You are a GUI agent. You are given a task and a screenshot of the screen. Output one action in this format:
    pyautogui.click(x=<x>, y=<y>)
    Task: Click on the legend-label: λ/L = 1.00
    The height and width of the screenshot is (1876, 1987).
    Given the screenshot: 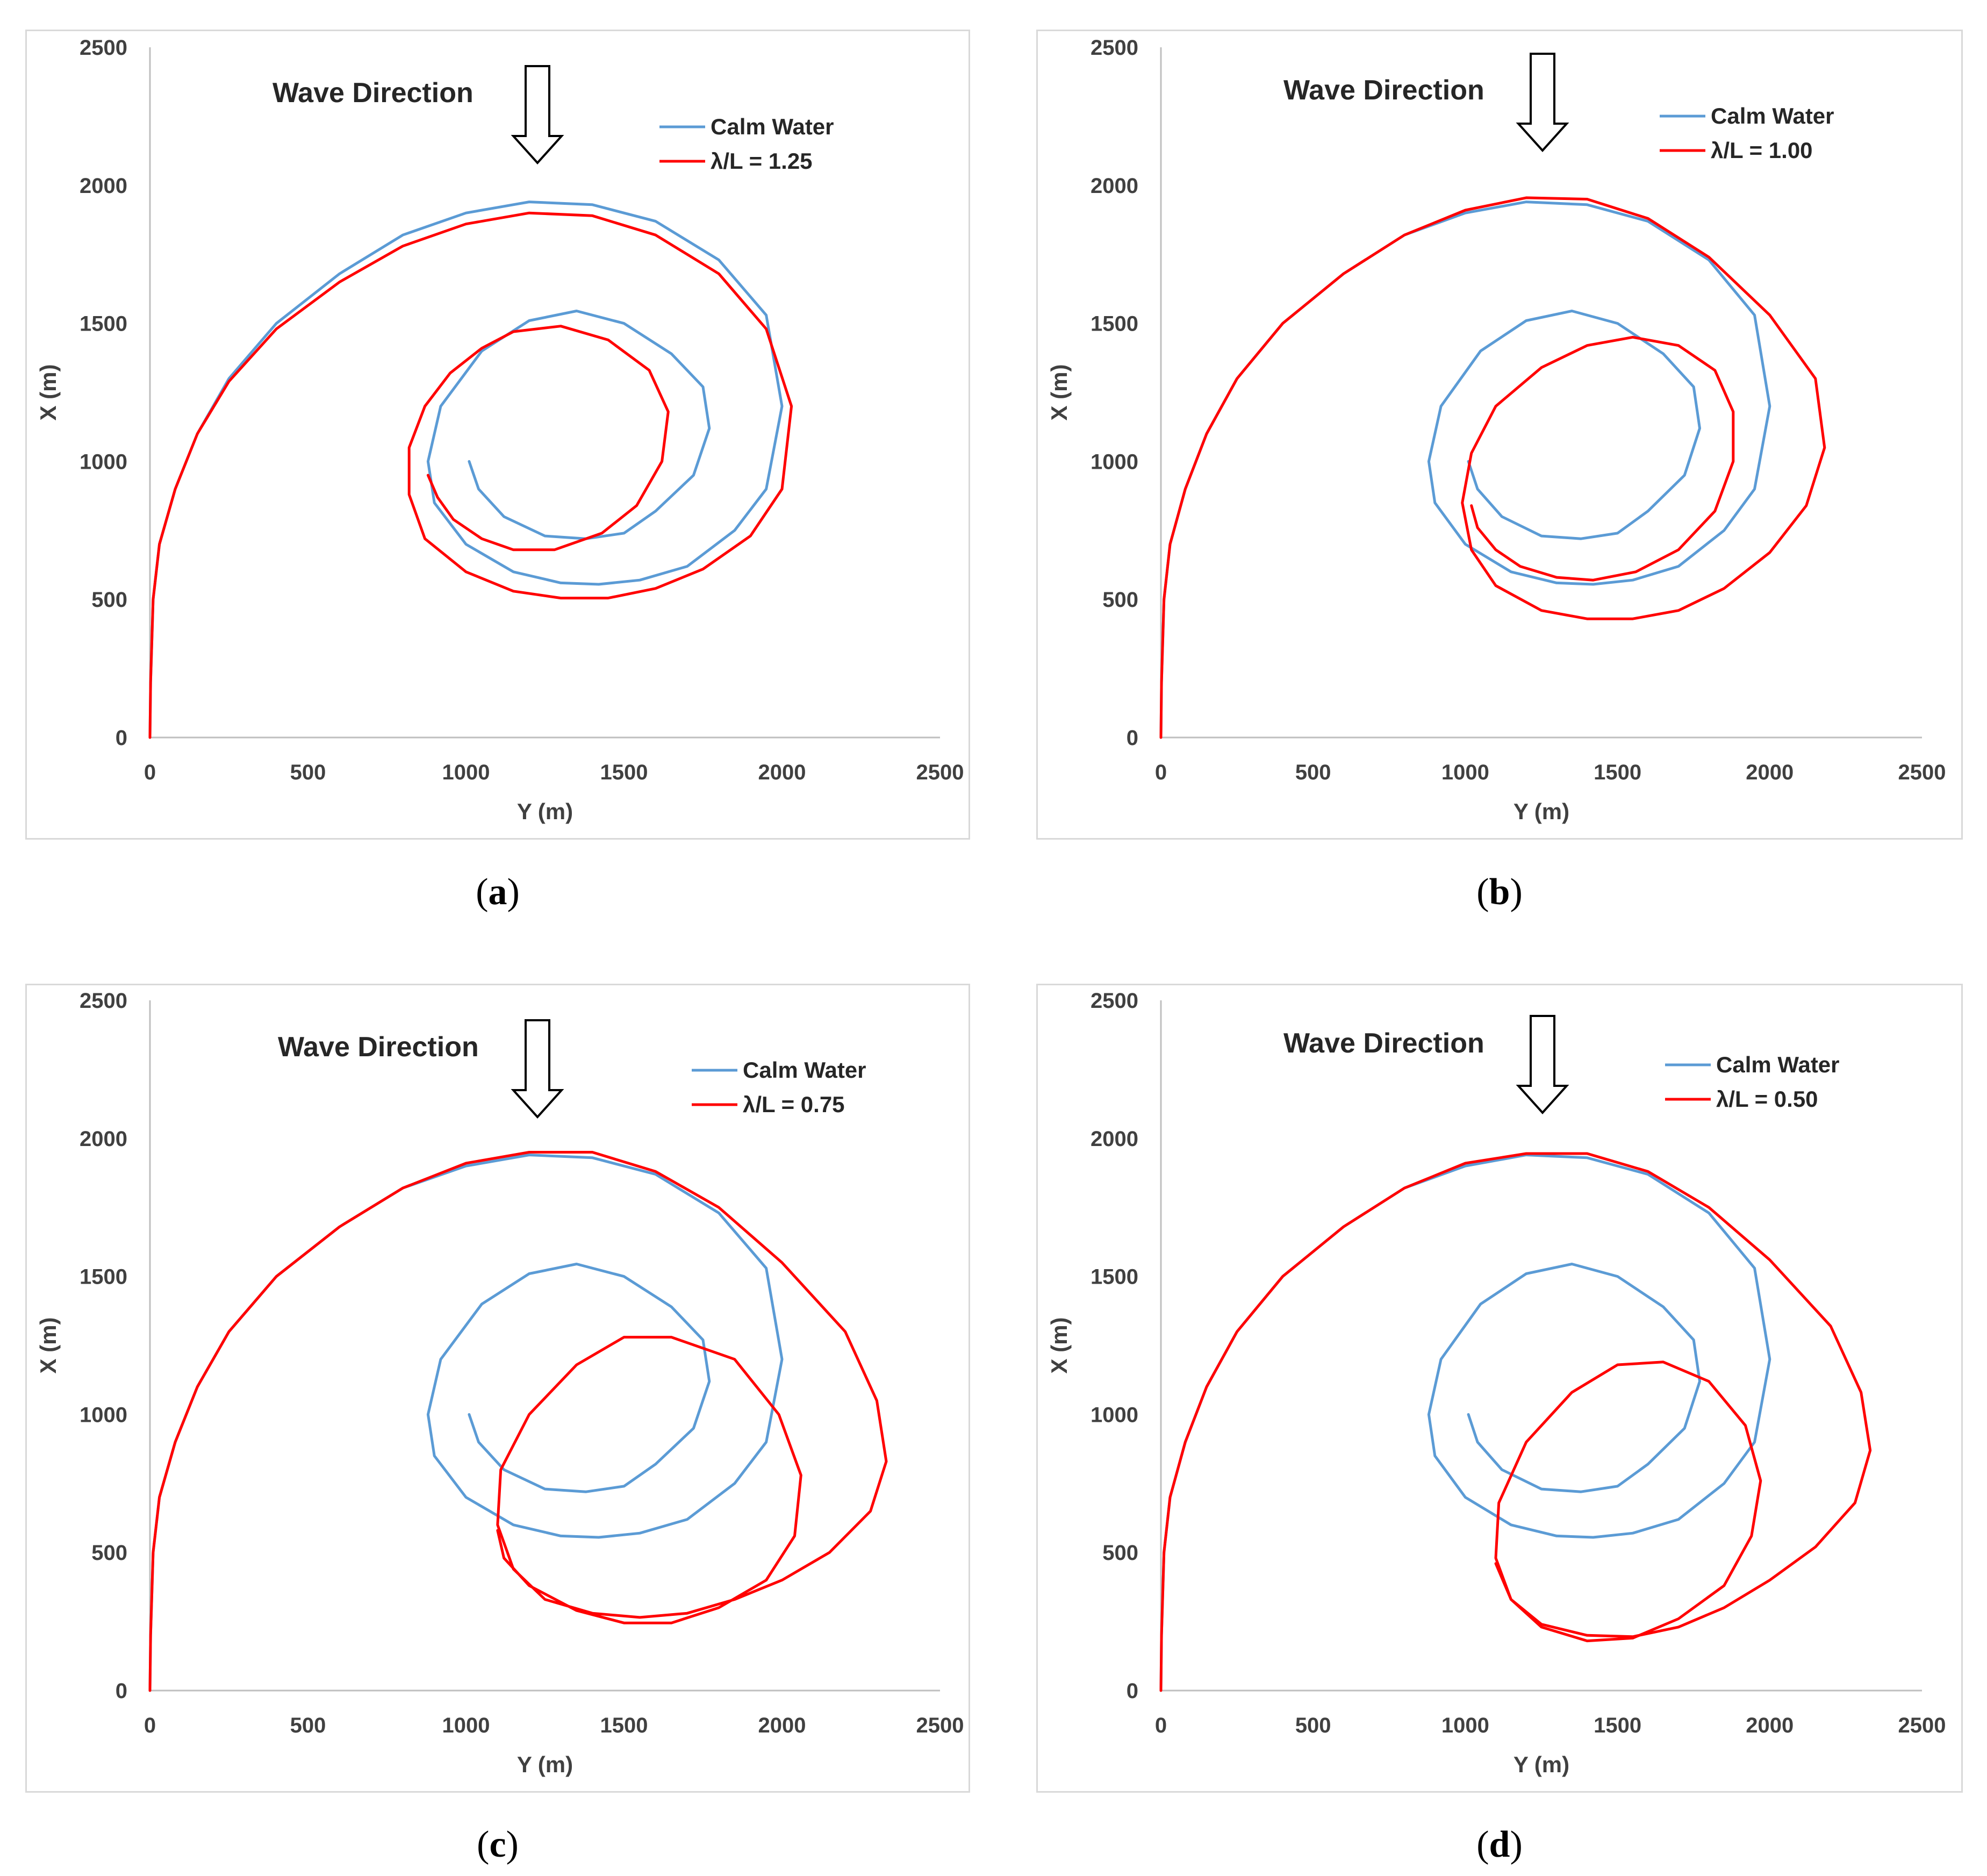 What is the action you would take?
    pyautogui.click(x=1762, y=150)
    